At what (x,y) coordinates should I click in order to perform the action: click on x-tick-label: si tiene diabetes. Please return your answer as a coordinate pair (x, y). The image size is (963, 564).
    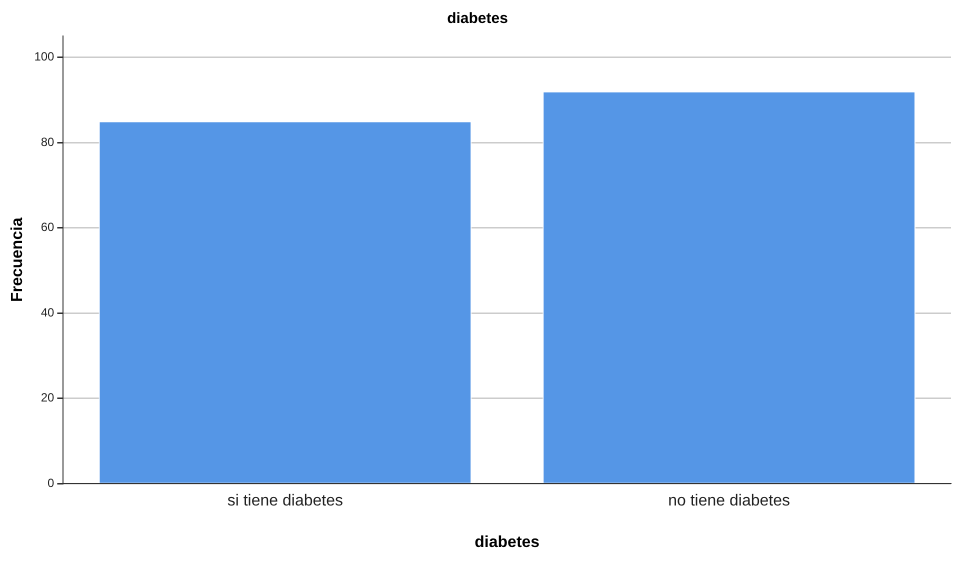
    Looking at the image, I should click on (285, 501).